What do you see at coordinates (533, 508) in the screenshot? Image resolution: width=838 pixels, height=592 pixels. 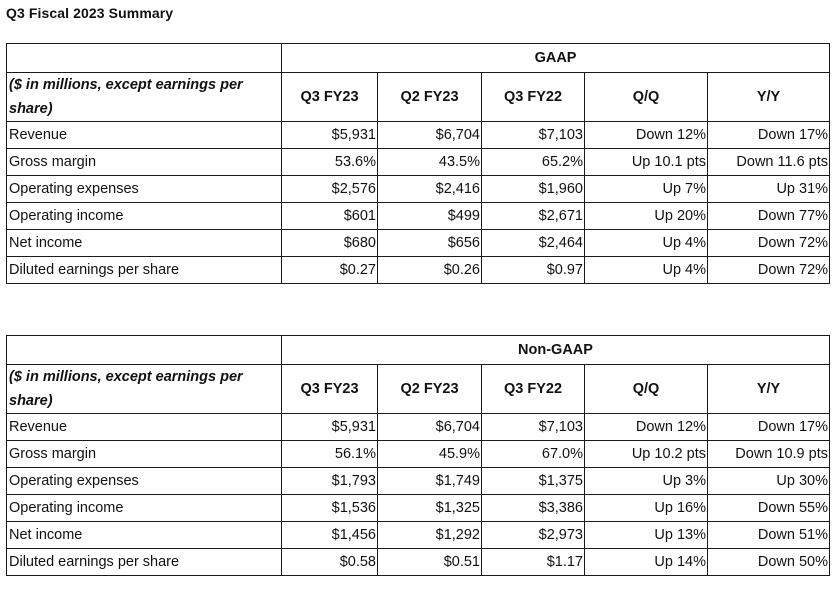 I see `cell-q3fy22: $3,386` at bounding box center [533, 508].